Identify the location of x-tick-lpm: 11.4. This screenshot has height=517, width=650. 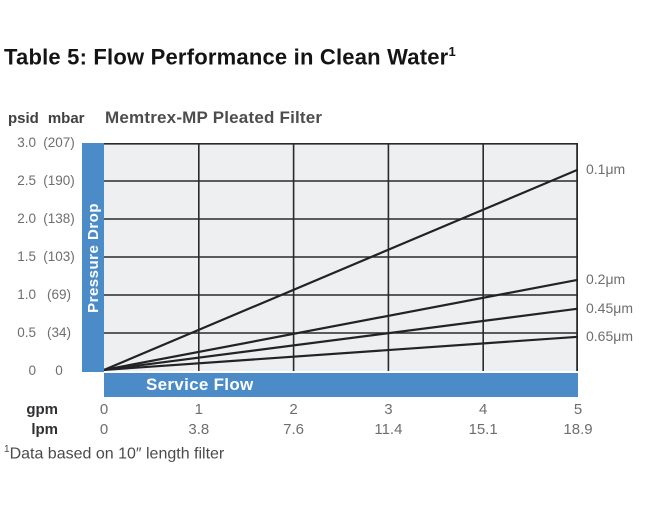
(388, 429).